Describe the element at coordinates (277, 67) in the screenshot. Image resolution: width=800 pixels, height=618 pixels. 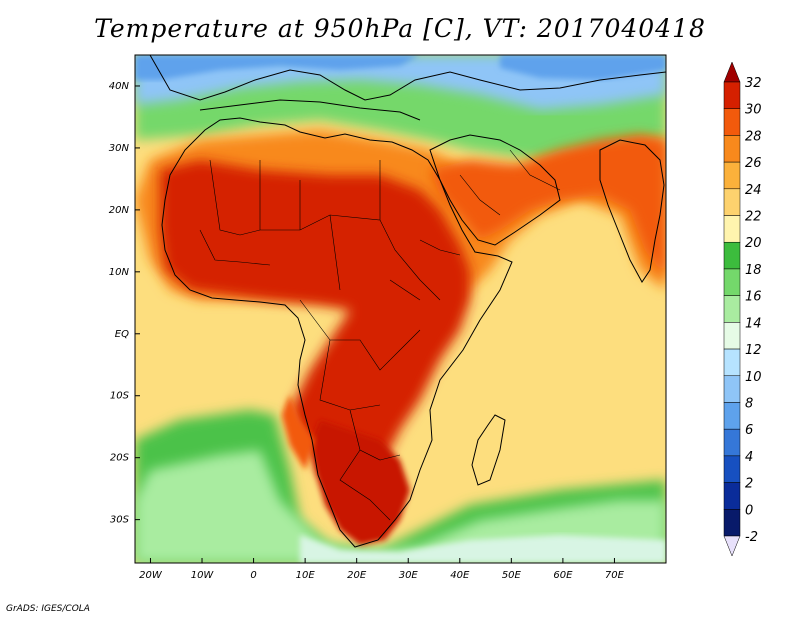
I see `far-north-blue` at that location.